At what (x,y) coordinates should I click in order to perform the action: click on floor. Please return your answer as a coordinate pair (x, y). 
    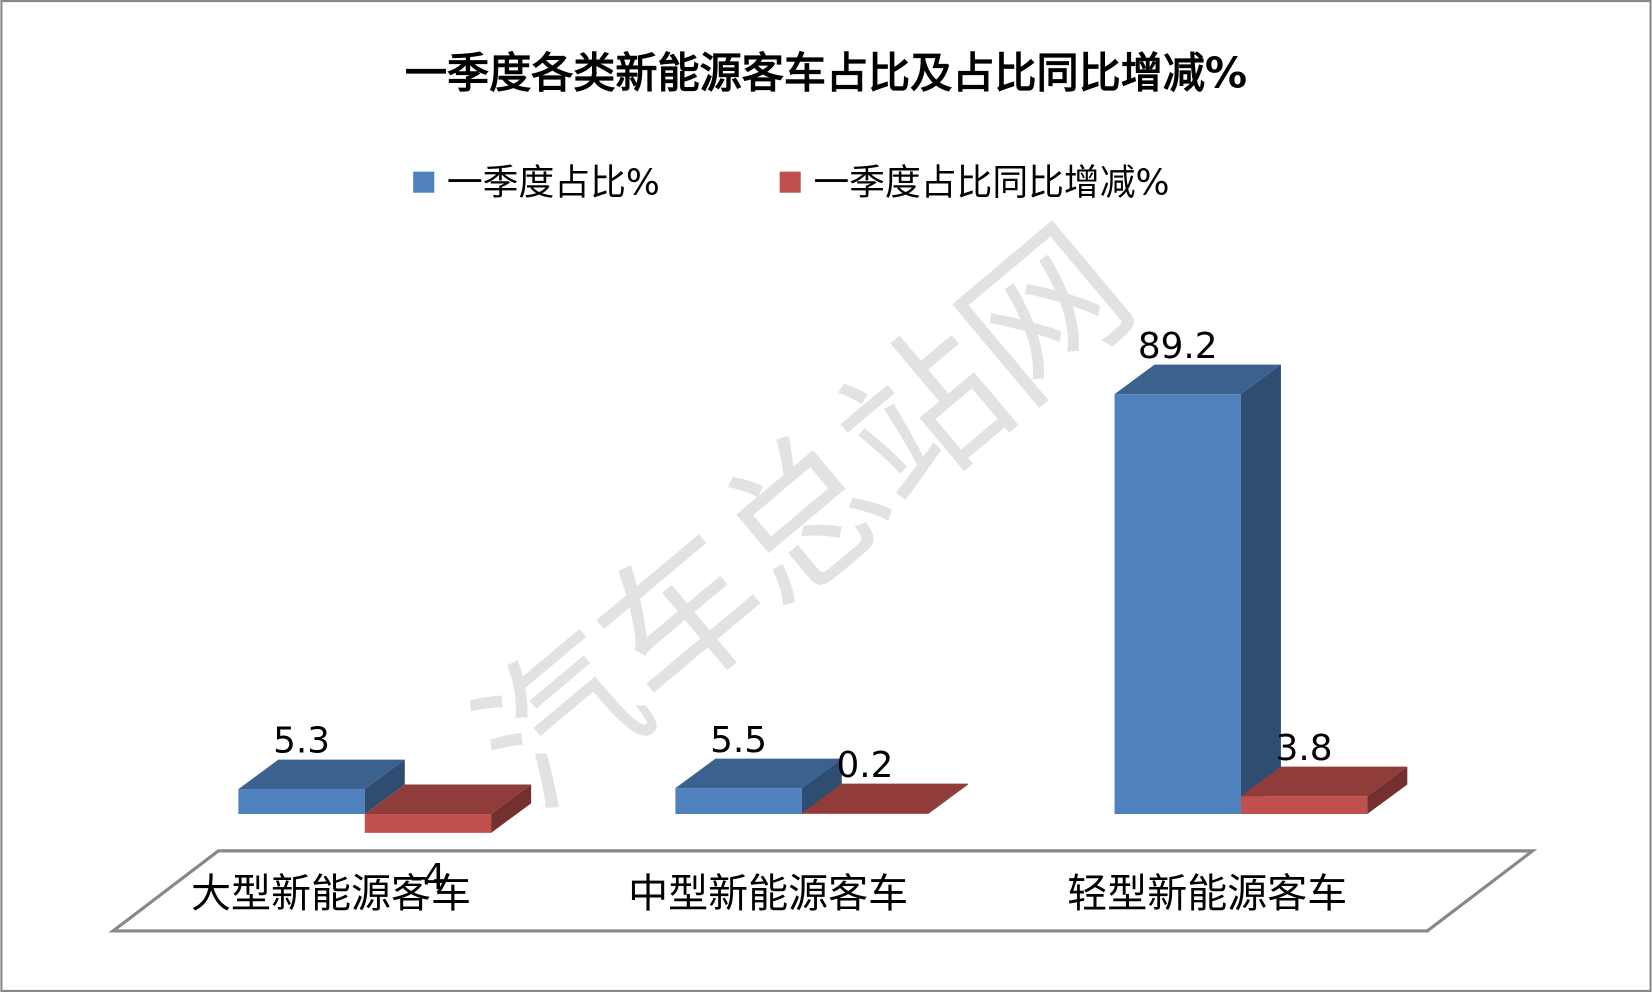
    Looking at the image, I should click on (823, 891).